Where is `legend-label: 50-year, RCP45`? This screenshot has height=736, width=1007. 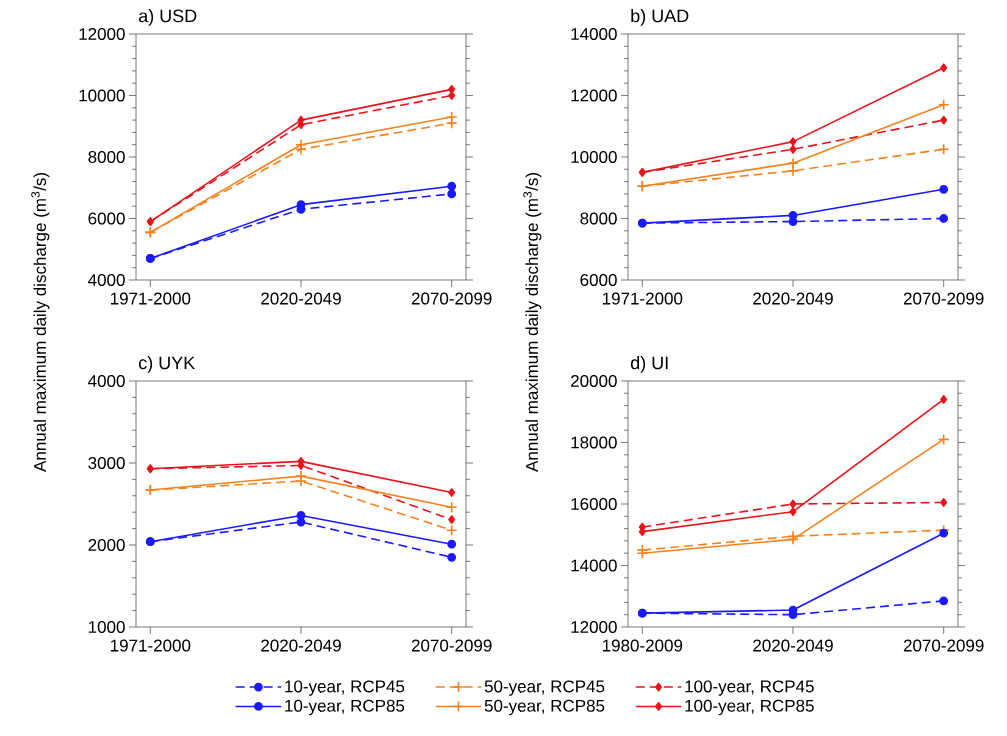 legend-label: 50-year, RCP45 is located at coordinates (544, 688).